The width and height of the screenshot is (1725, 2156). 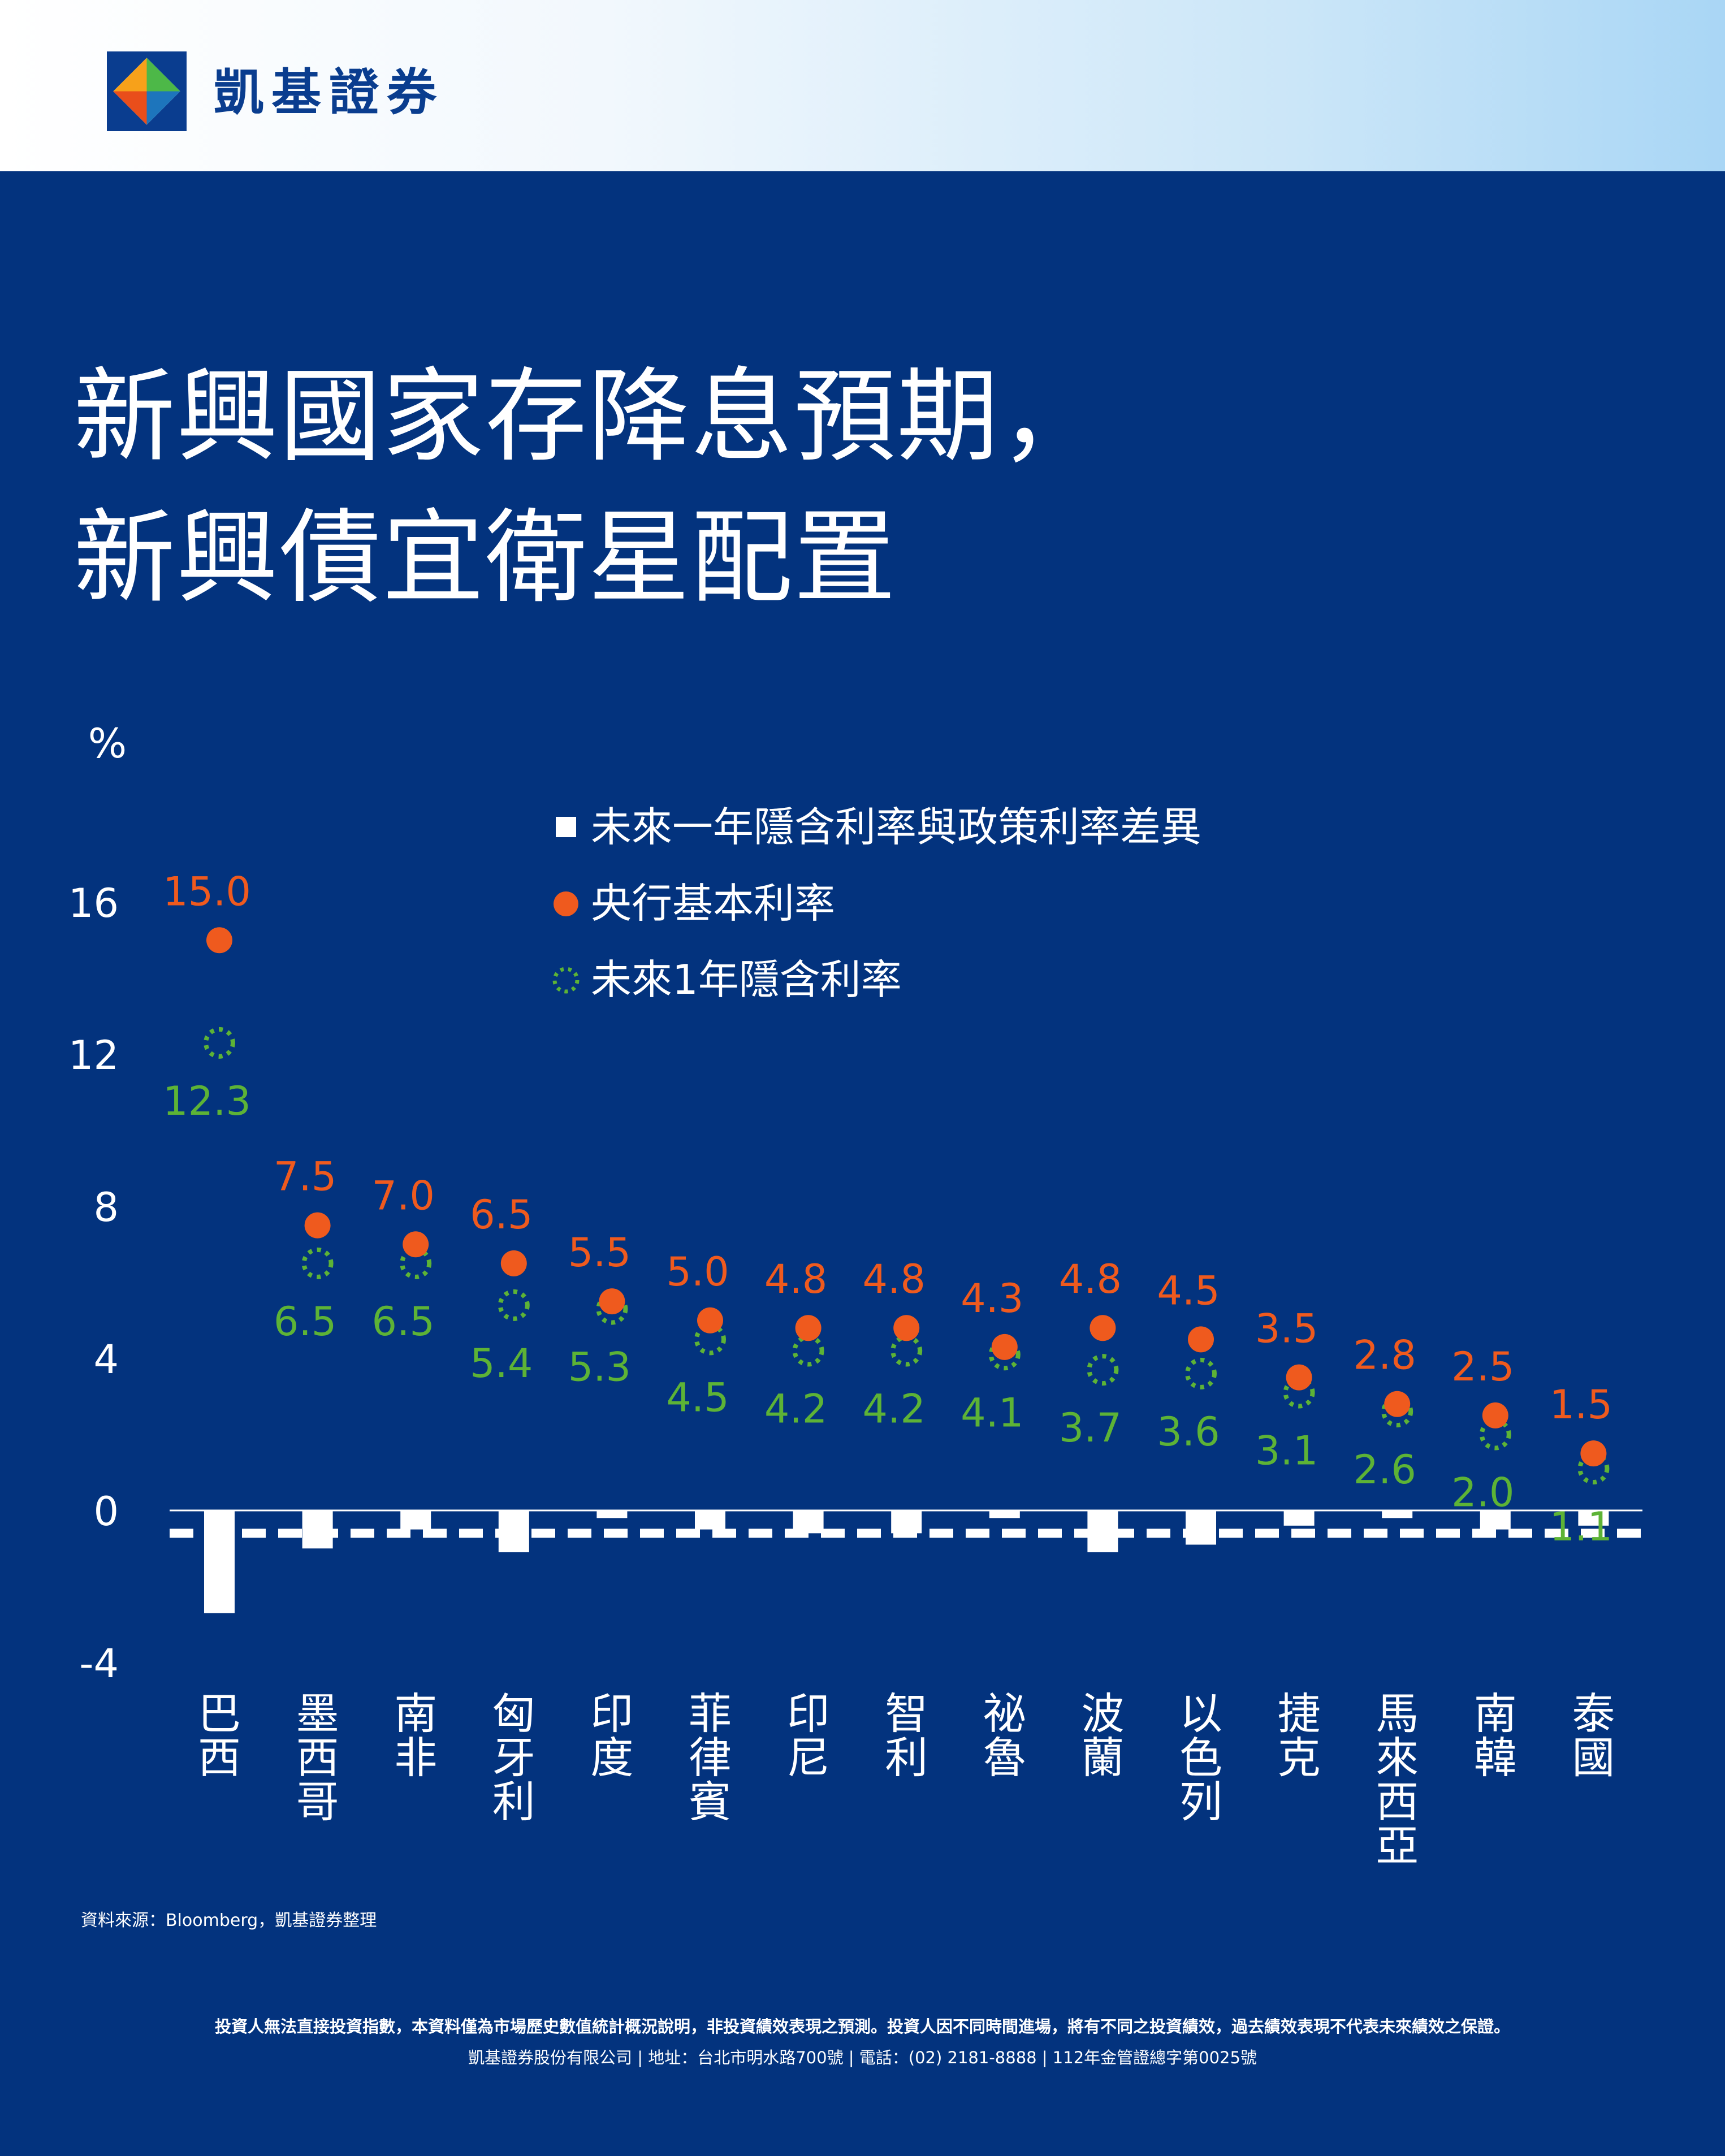 I want to click on category-label: 泰, so click(x=1593, y=1714).